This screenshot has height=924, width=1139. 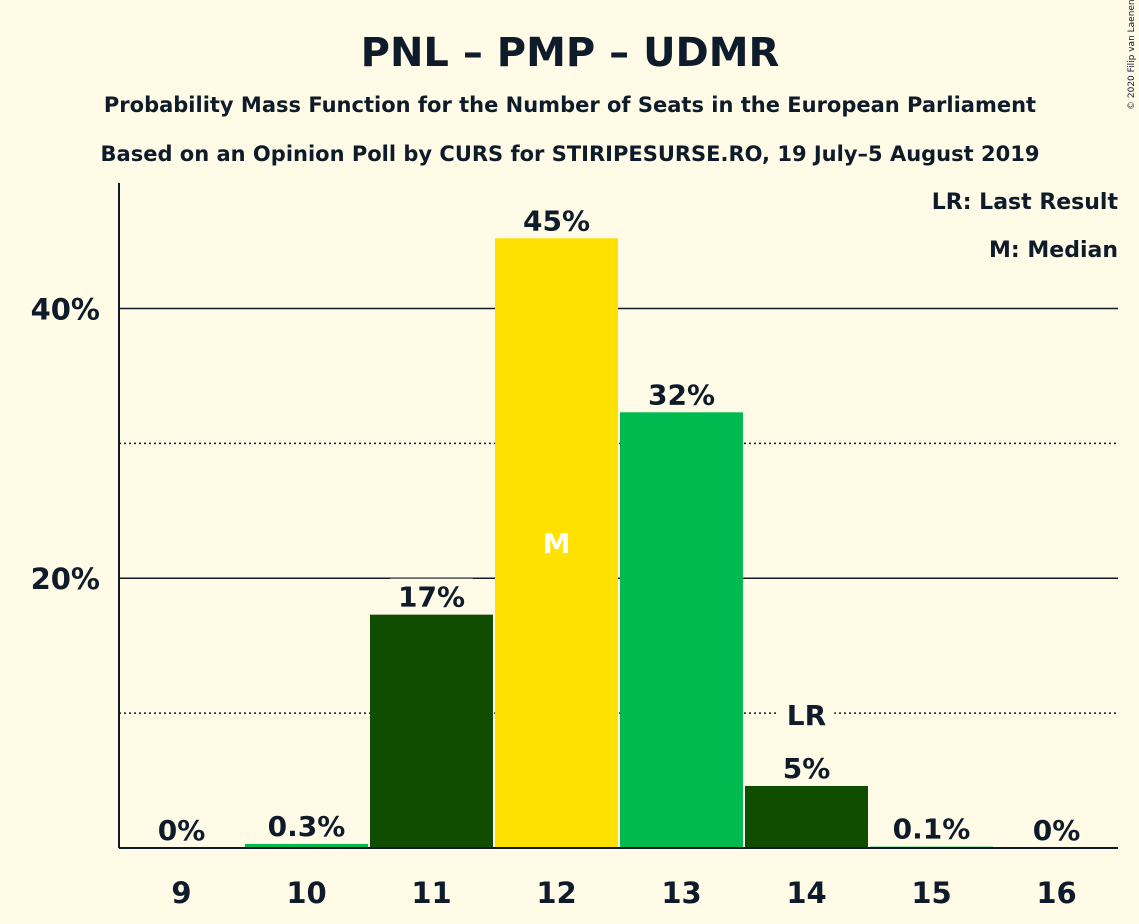 I want to click on x-tick-label-12: 12, so click(x=556, y=893).